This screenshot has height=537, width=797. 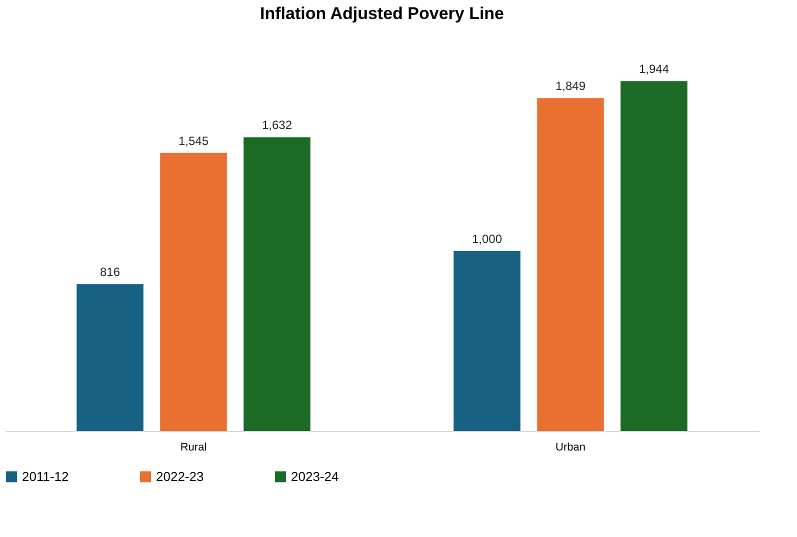 What do you see at coordinates (654, 69) in the screenshot?
I see `data-label: 1,944` at bounding box center [654, 69].